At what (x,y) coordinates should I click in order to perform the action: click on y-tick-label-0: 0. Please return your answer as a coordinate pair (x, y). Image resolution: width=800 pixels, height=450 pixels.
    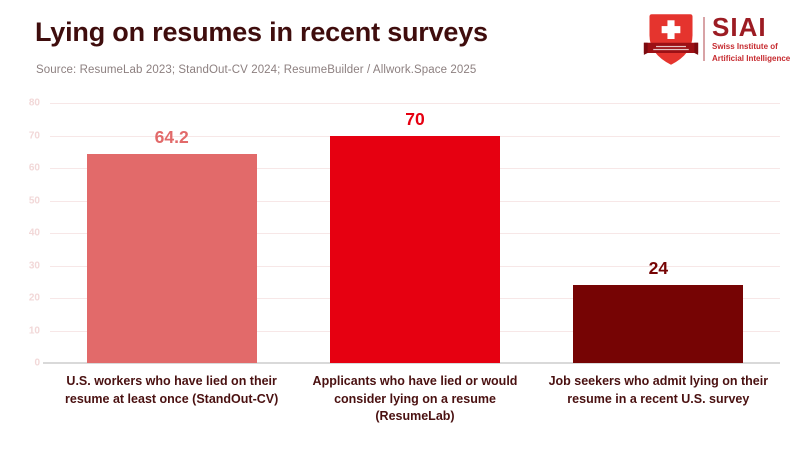
    Looking at the image, I should click on (37, 363).